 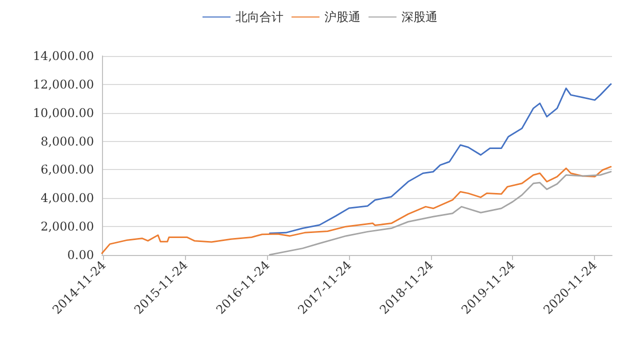 I want to click on line-series, so click(x=440, y=213).